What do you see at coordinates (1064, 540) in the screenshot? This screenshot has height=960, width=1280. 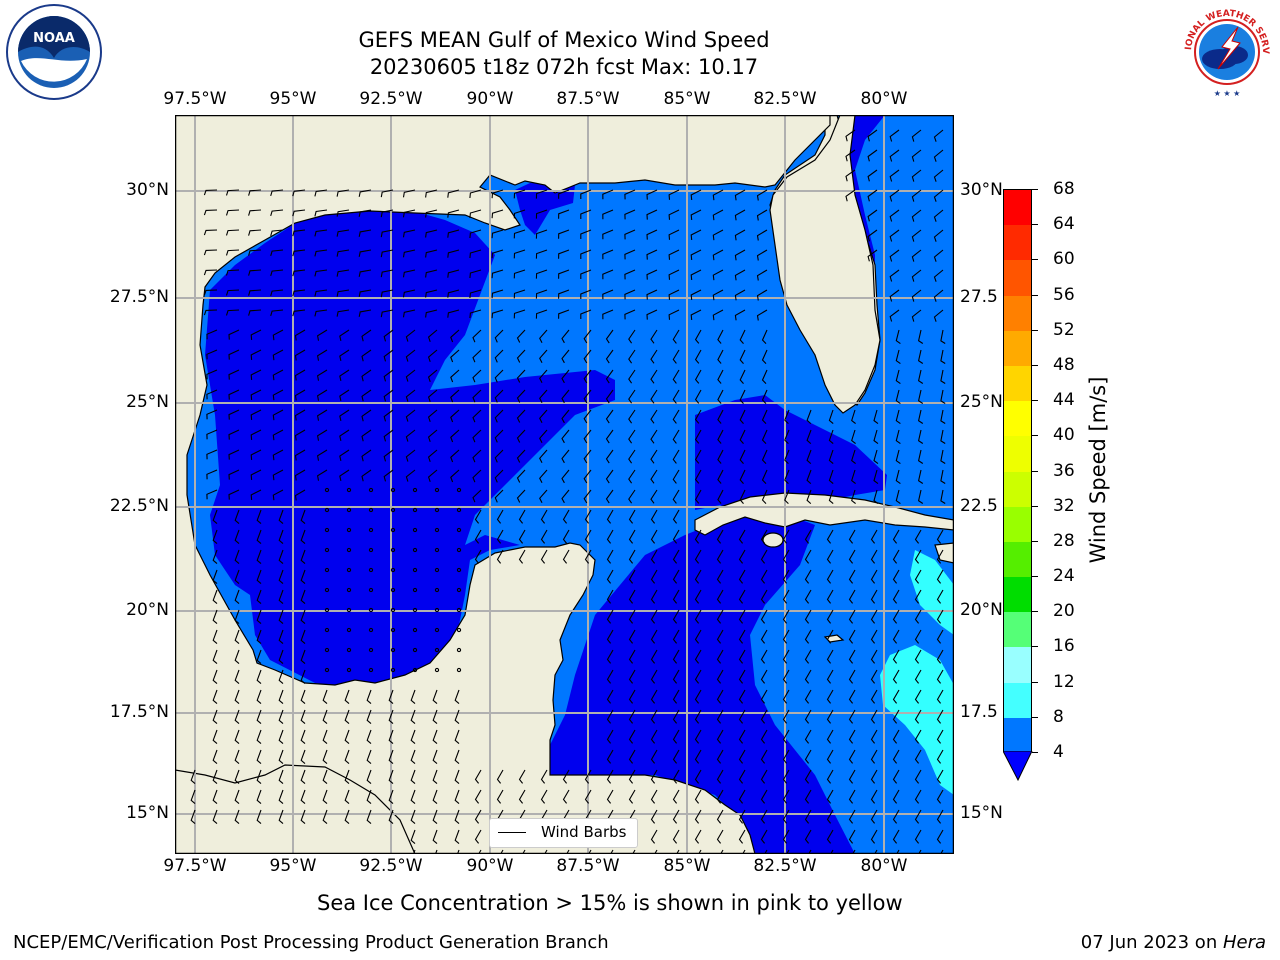 I see `colorbar-tick-label: 28` at bounding box center [1064, 540].